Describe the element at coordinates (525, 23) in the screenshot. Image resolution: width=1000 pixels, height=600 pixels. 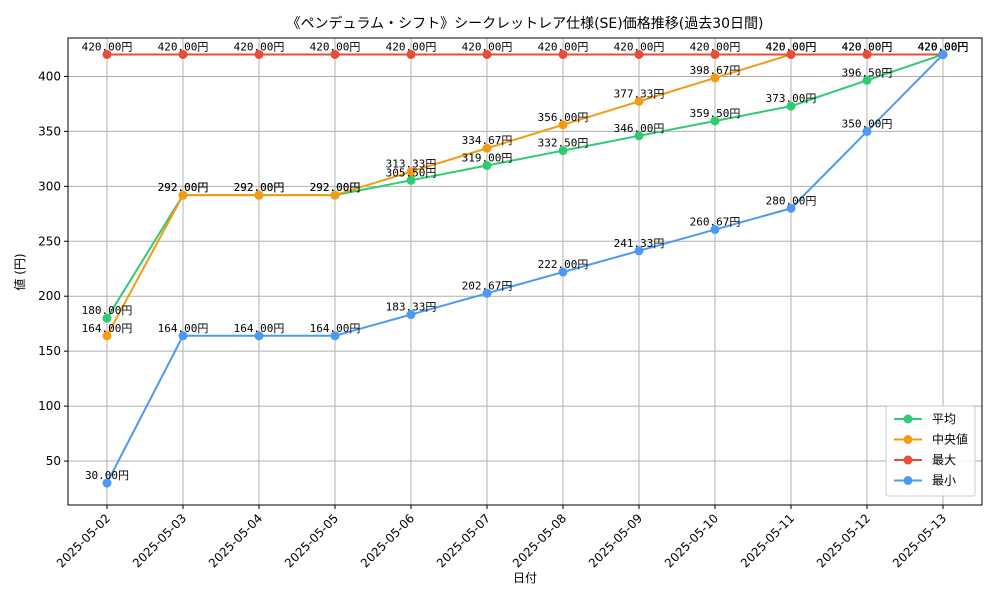
I see `chart-title: 《ペンデュラム・シフト》シークレットレア仕様(SE)価格推移(過去30日間)` at that location.